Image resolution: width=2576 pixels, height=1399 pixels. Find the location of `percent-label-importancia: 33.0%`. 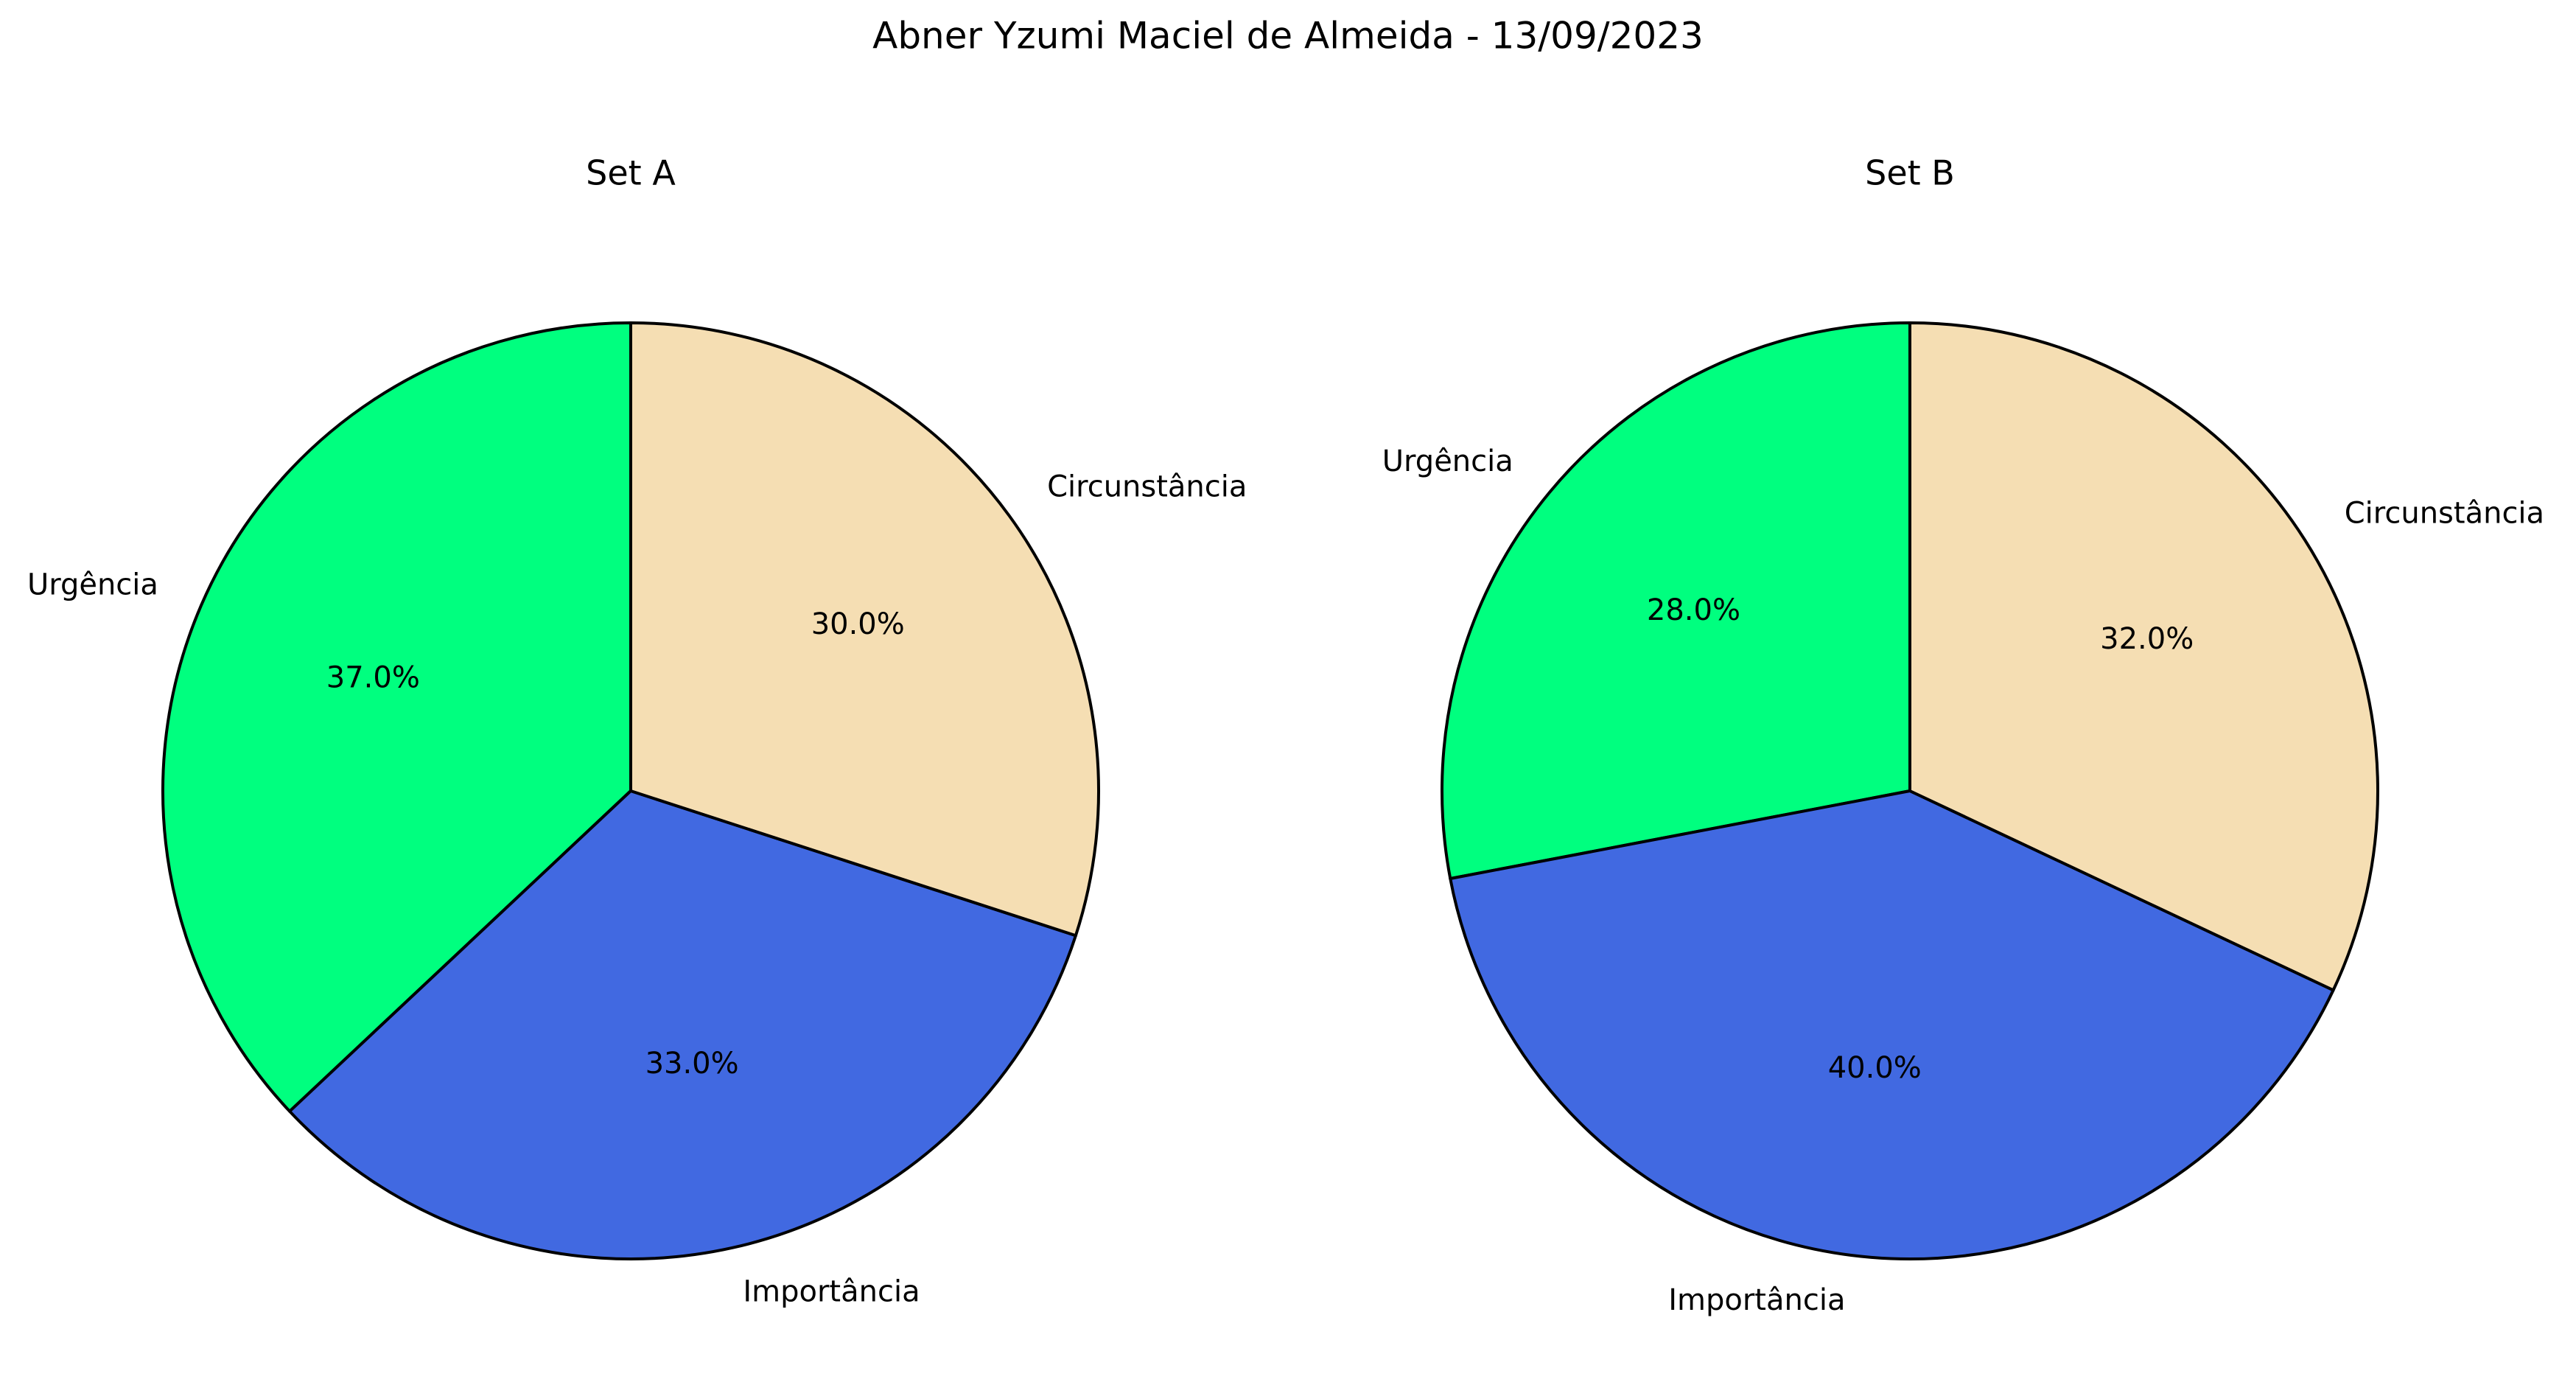

percent-label-importancia: 33.0% is located at coordinates (692, 1064).